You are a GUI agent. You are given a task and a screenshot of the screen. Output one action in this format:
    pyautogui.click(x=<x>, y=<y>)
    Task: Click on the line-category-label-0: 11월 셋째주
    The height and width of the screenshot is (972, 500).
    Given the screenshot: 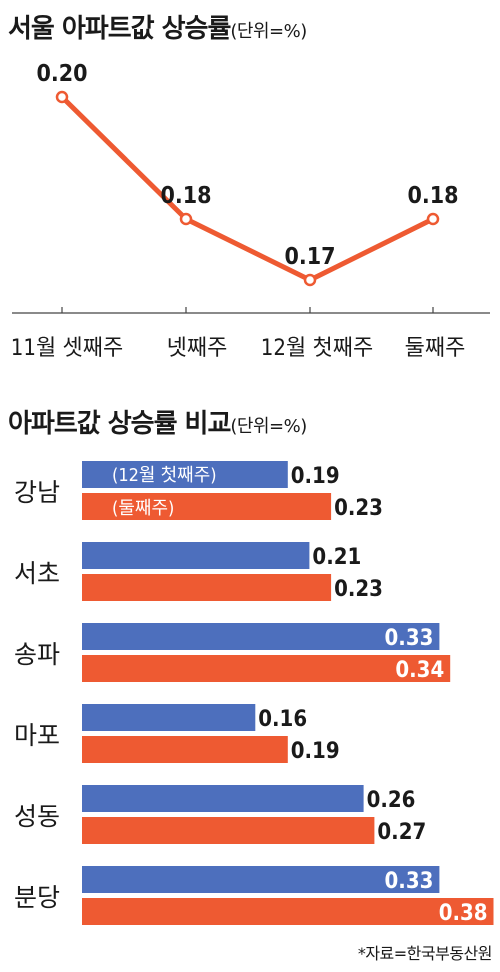 What is the action you would take?
    pyautogui.click(x=67, y=348)
    